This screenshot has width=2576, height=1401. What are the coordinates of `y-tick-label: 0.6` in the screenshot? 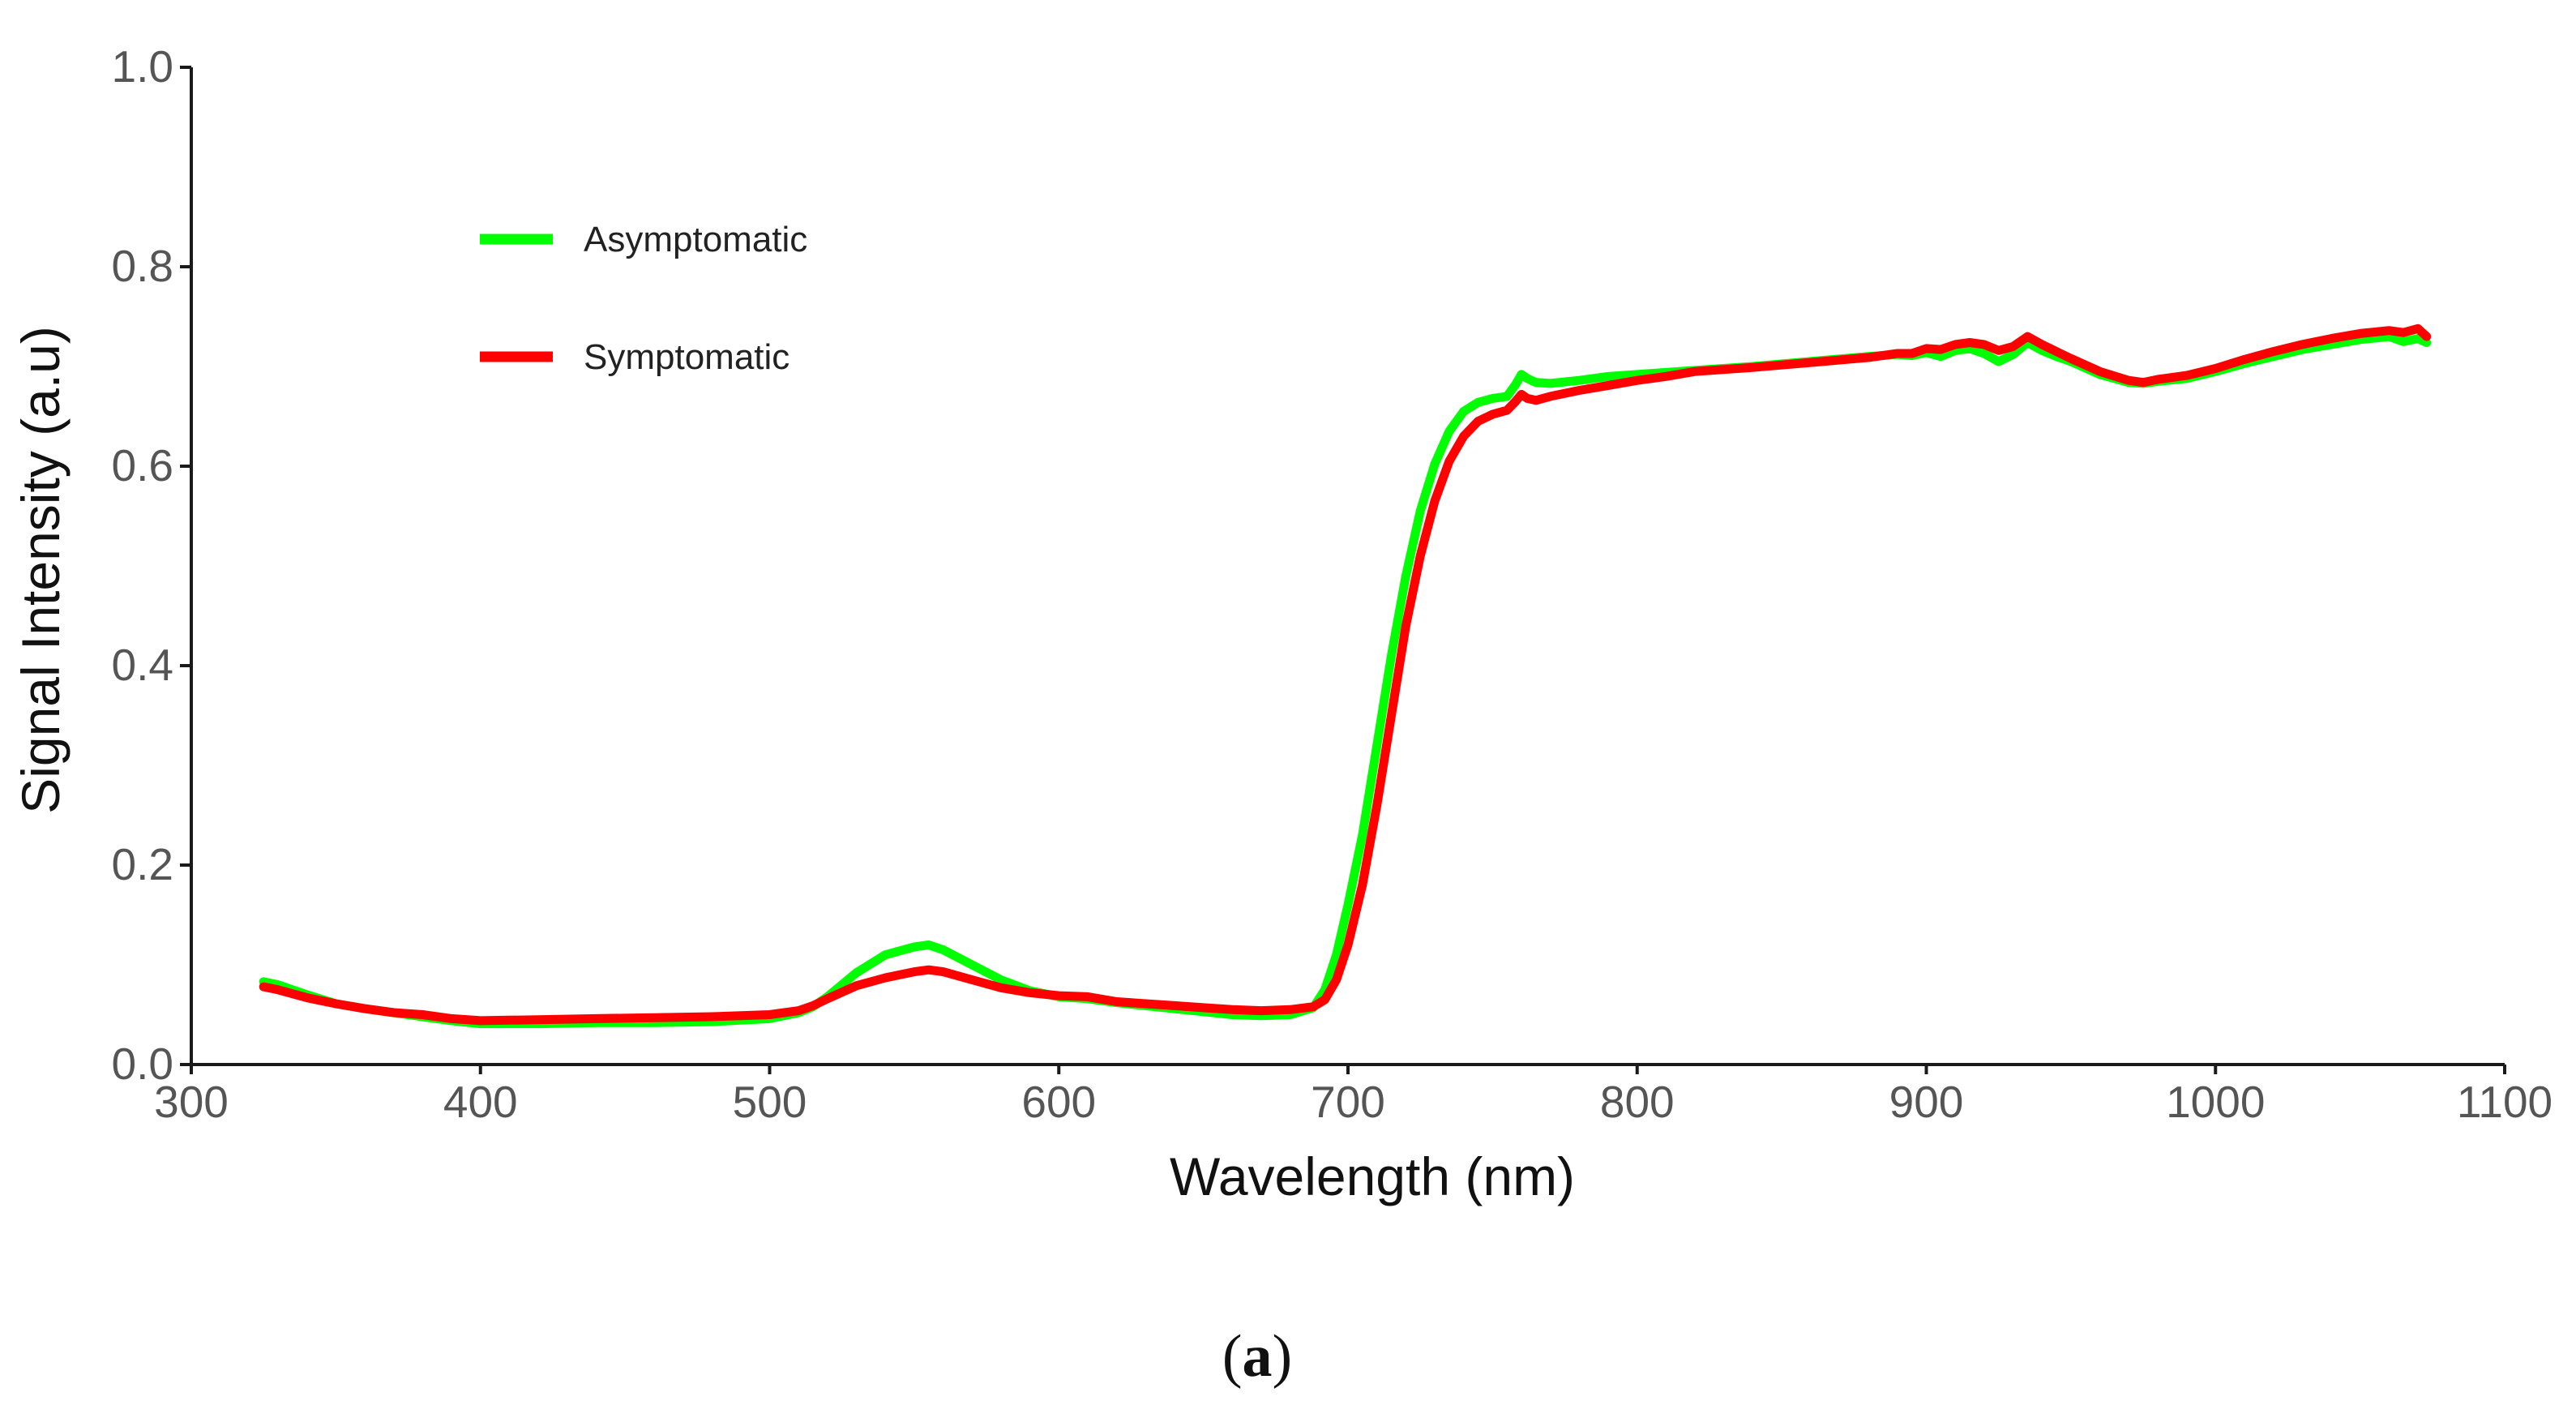 It's located at (142, 465).